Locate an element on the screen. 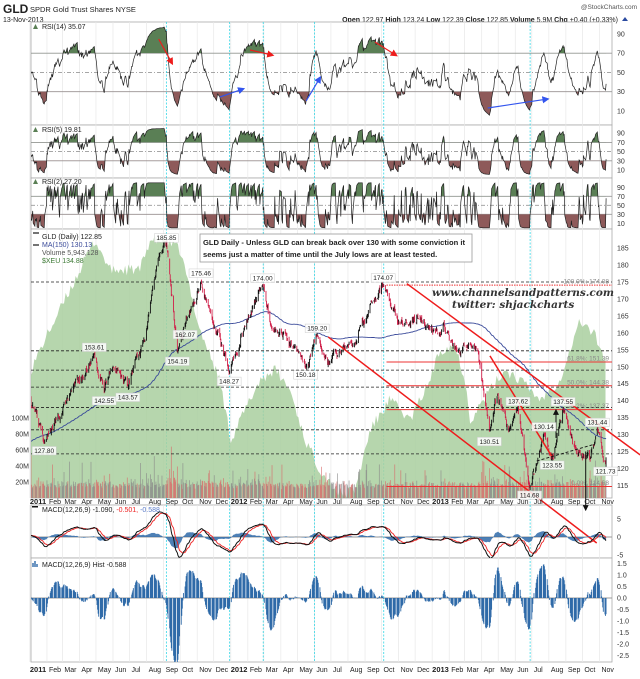 Image resolution: width=640 pixels, height=679 pixels. panel-frame is located at coordinates (321, 73).